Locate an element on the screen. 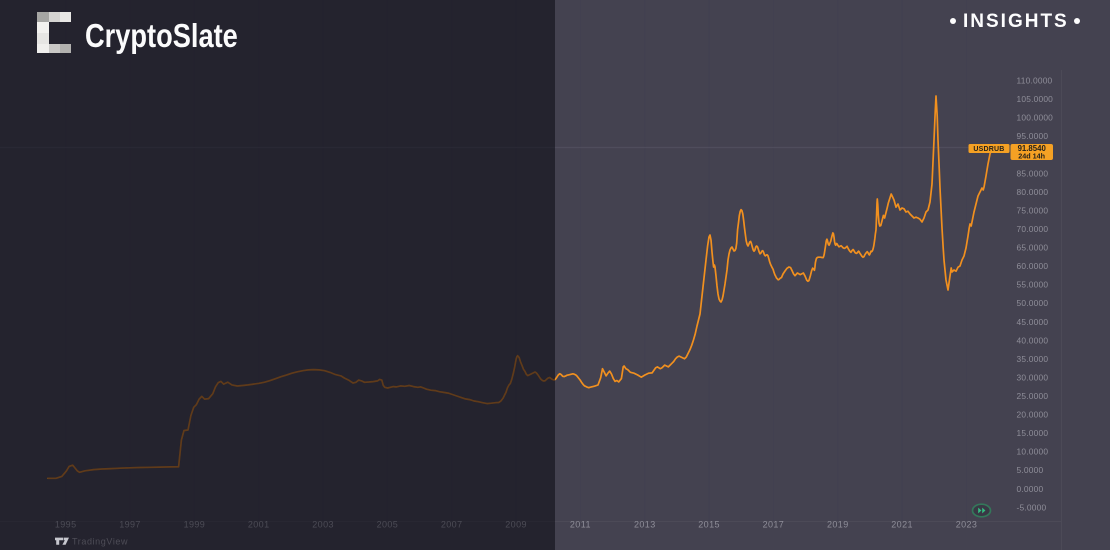  svg-text: 80.0000 is located at coordinates (1033, 192).